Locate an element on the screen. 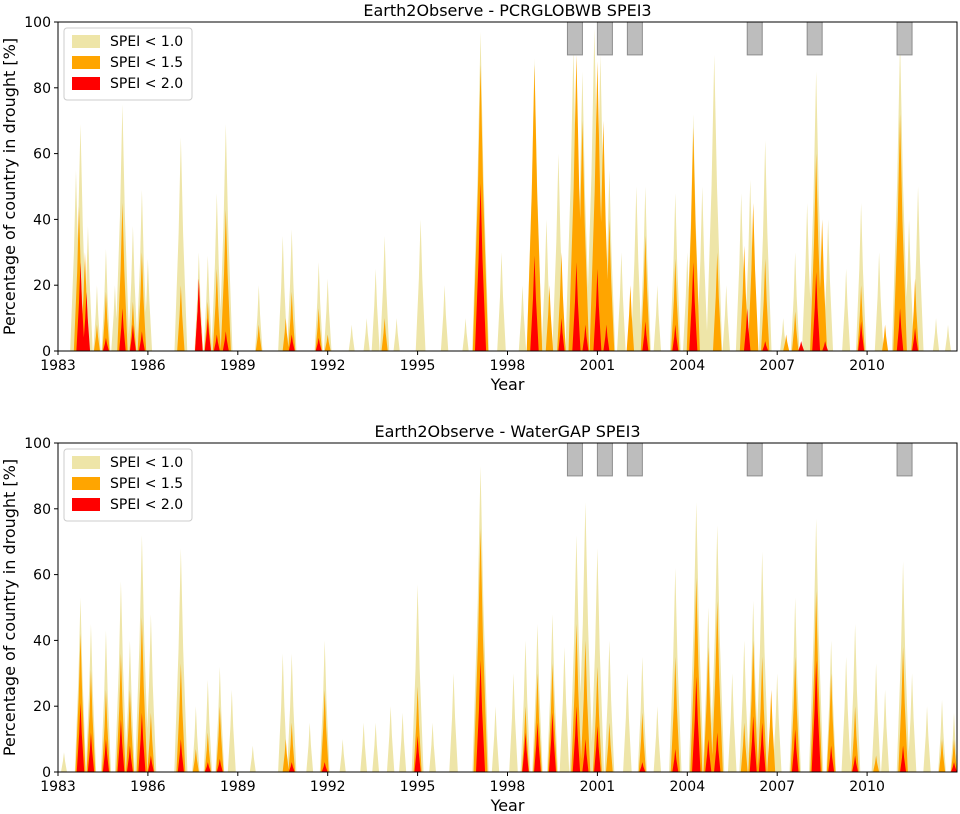 The width and height of the screenshot is (960, 814). chart-title: Earth2Observe - WaterGAP SPEI3 is located at coordinates (507, 431).